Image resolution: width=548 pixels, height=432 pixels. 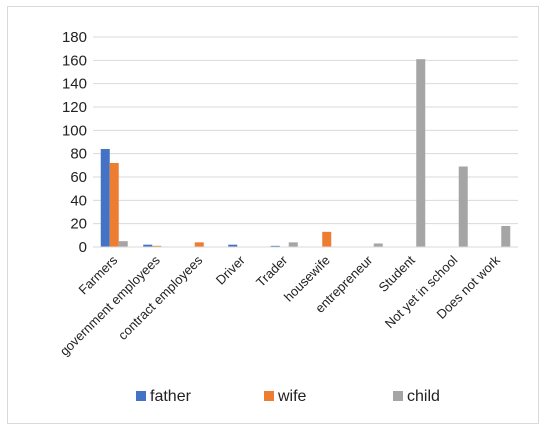 I want to click on legend-swatch-wife, so click(x=269, y=396).